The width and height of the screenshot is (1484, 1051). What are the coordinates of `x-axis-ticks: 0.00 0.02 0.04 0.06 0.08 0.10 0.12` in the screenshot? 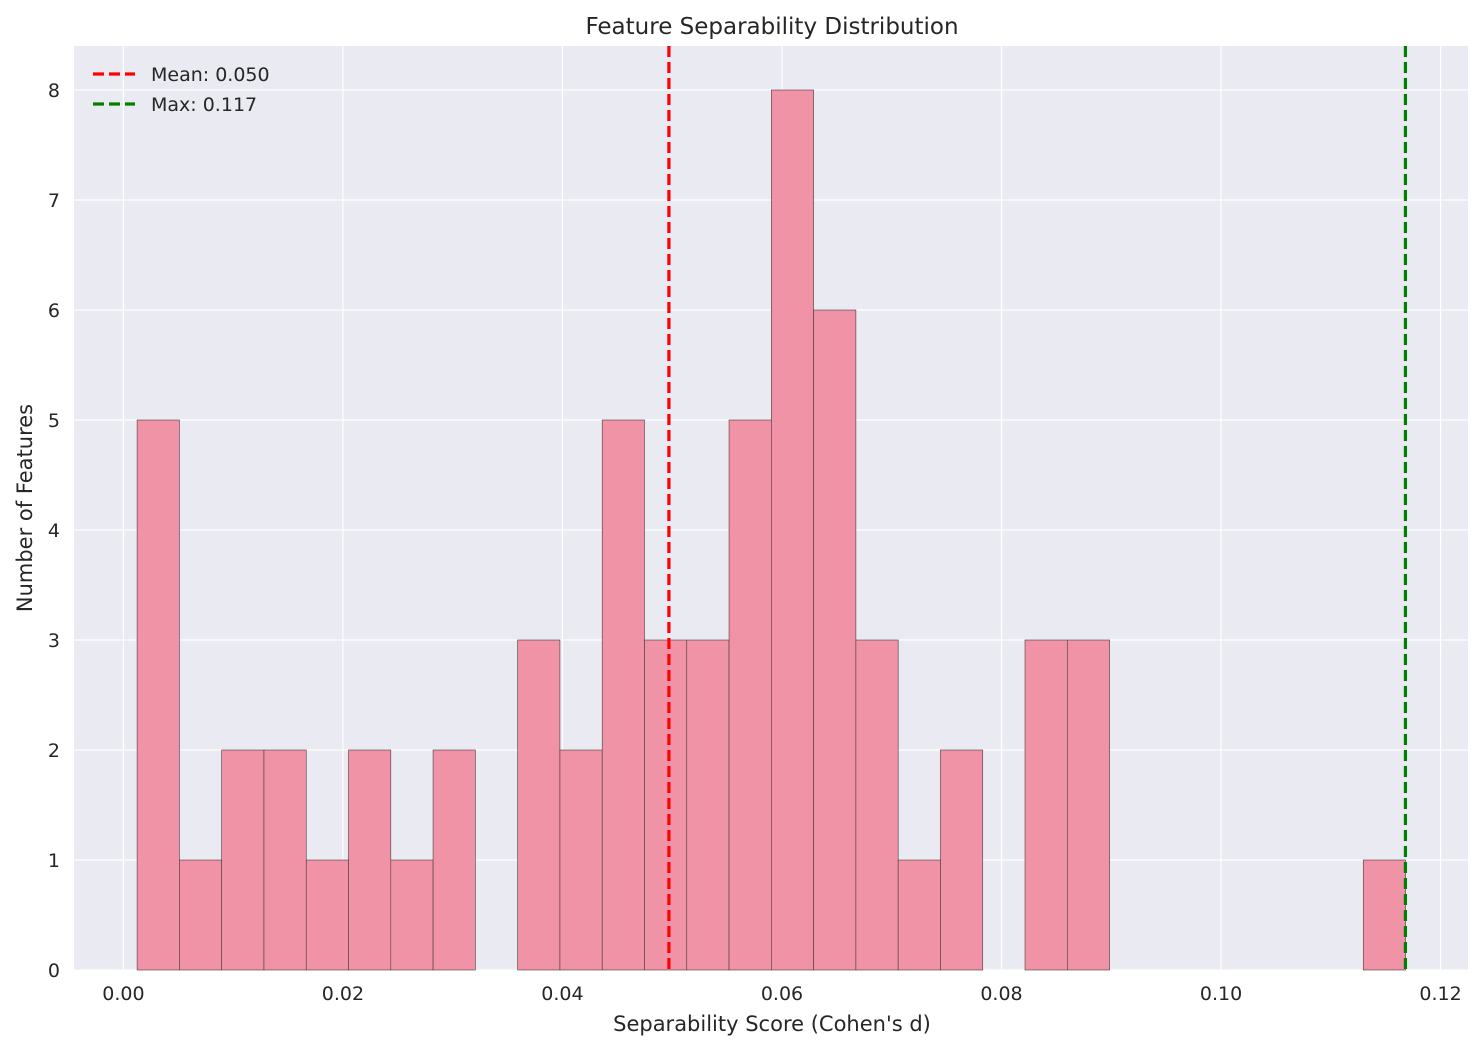 It's located at (781, 994).